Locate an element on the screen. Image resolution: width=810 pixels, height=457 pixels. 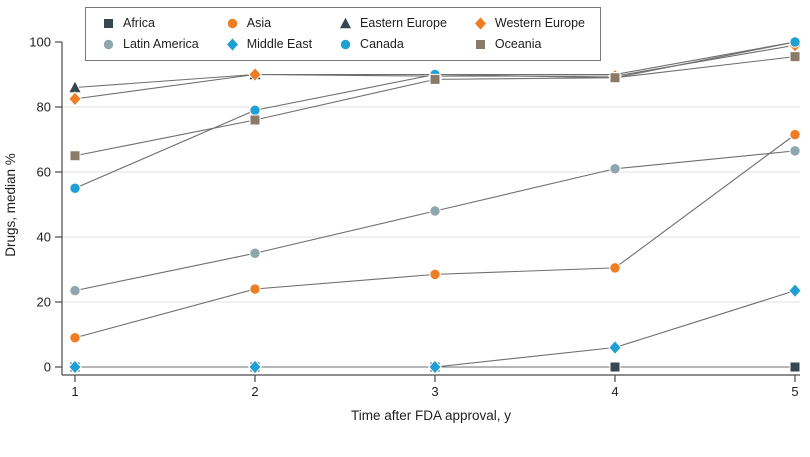
x-tick-label: 5 is located at coordinates (794, 391).